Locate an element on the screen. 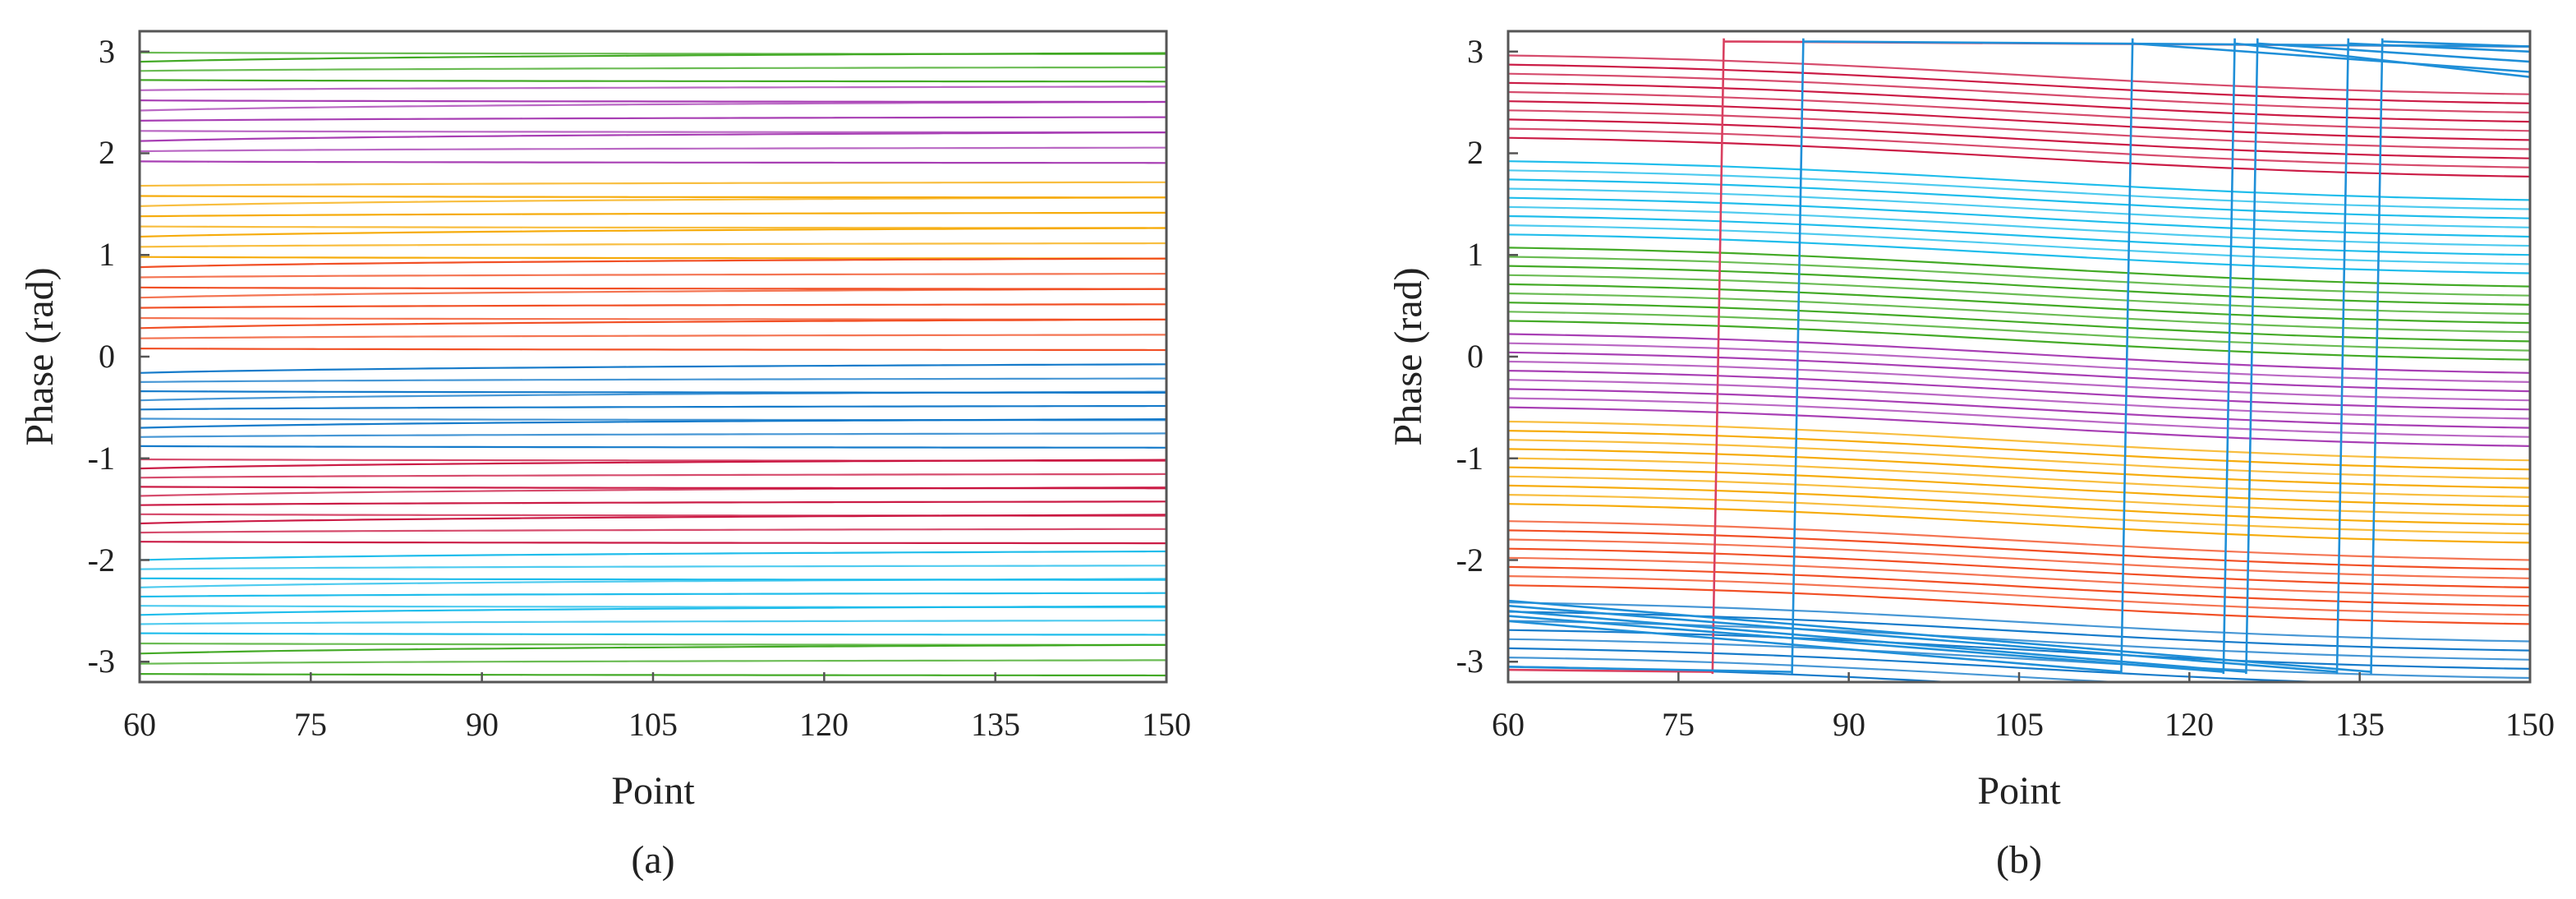  panel-b-xtick-135: 135 is located at coordinates (2360, 724).